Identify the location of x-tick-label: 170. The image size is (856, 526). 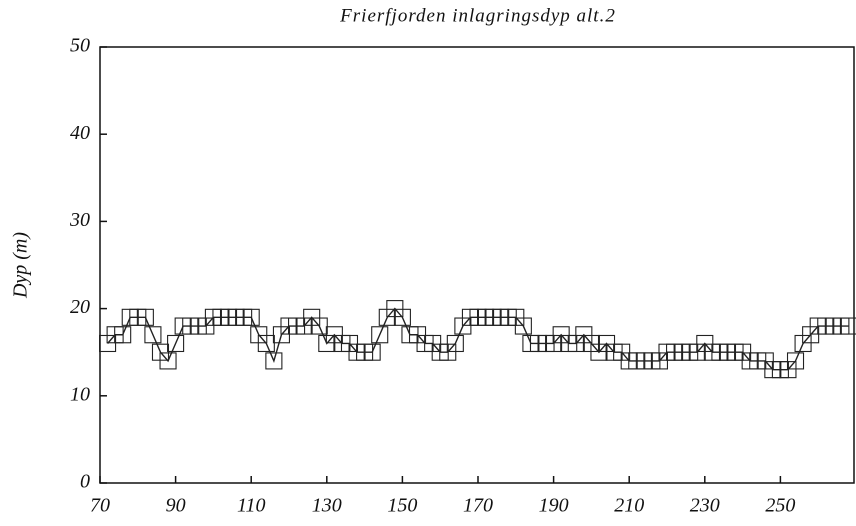
(478, 506).